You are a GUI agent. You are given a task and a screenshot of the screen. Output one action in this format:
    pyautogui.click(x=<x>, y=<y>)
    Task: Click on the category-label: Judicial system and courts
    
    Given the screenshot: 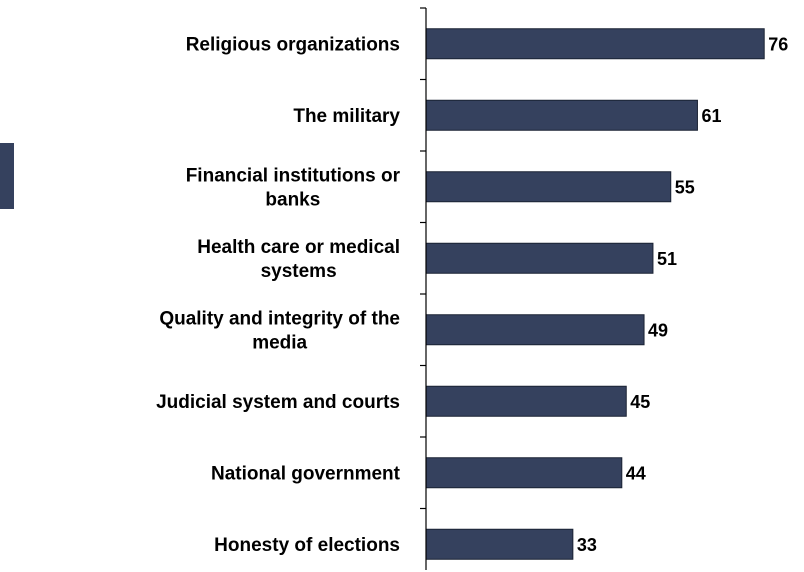 What is the action you would take?
    pyautogui.click(x=278, y=402)
    